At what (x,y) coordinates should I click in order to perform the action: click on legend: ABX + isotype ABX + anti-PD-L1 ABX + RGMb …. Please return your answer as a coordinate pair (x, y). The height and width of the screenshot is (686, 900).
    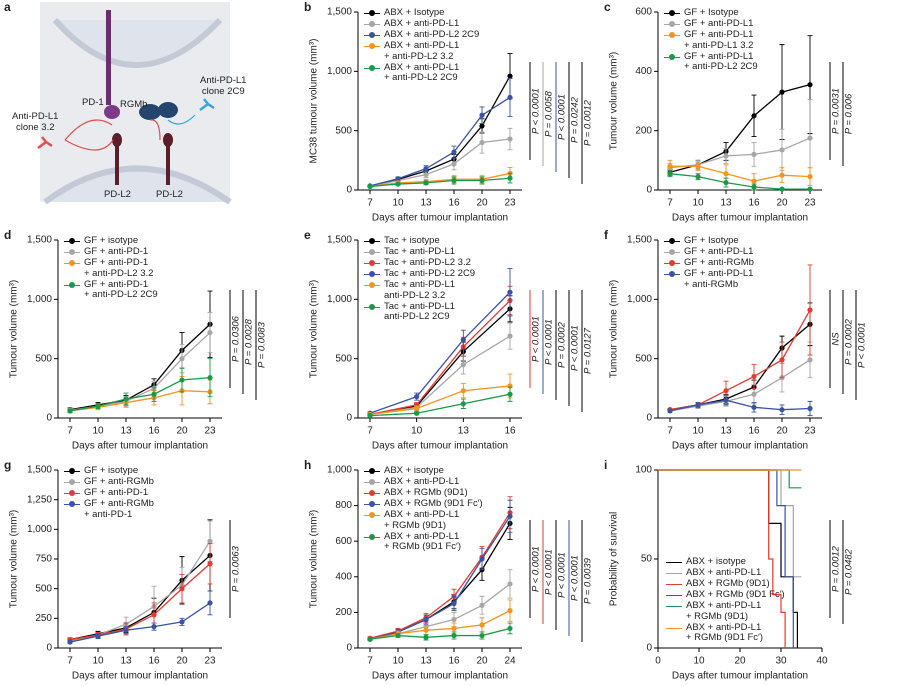
    Looking at the image, I should click on (725, 600).